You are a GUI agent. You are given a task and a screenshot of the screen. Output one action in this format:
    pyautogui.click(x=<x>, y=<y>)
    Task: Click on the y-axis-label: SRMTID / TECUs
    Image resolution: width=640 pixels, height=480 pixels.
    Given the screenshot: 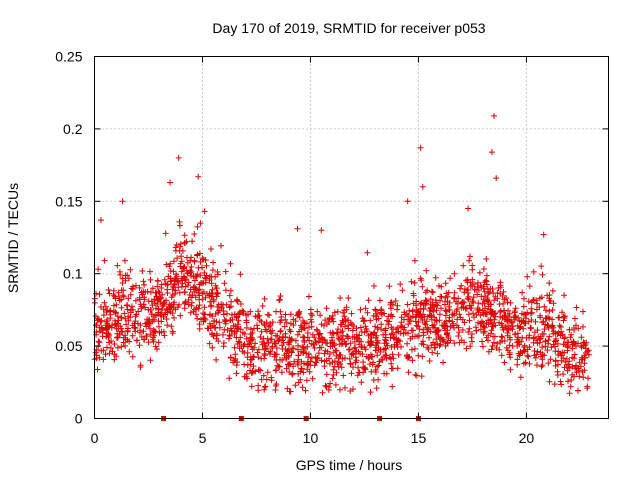 What is the action you would take?
    pyautogui.click(x=13, y=238)
    